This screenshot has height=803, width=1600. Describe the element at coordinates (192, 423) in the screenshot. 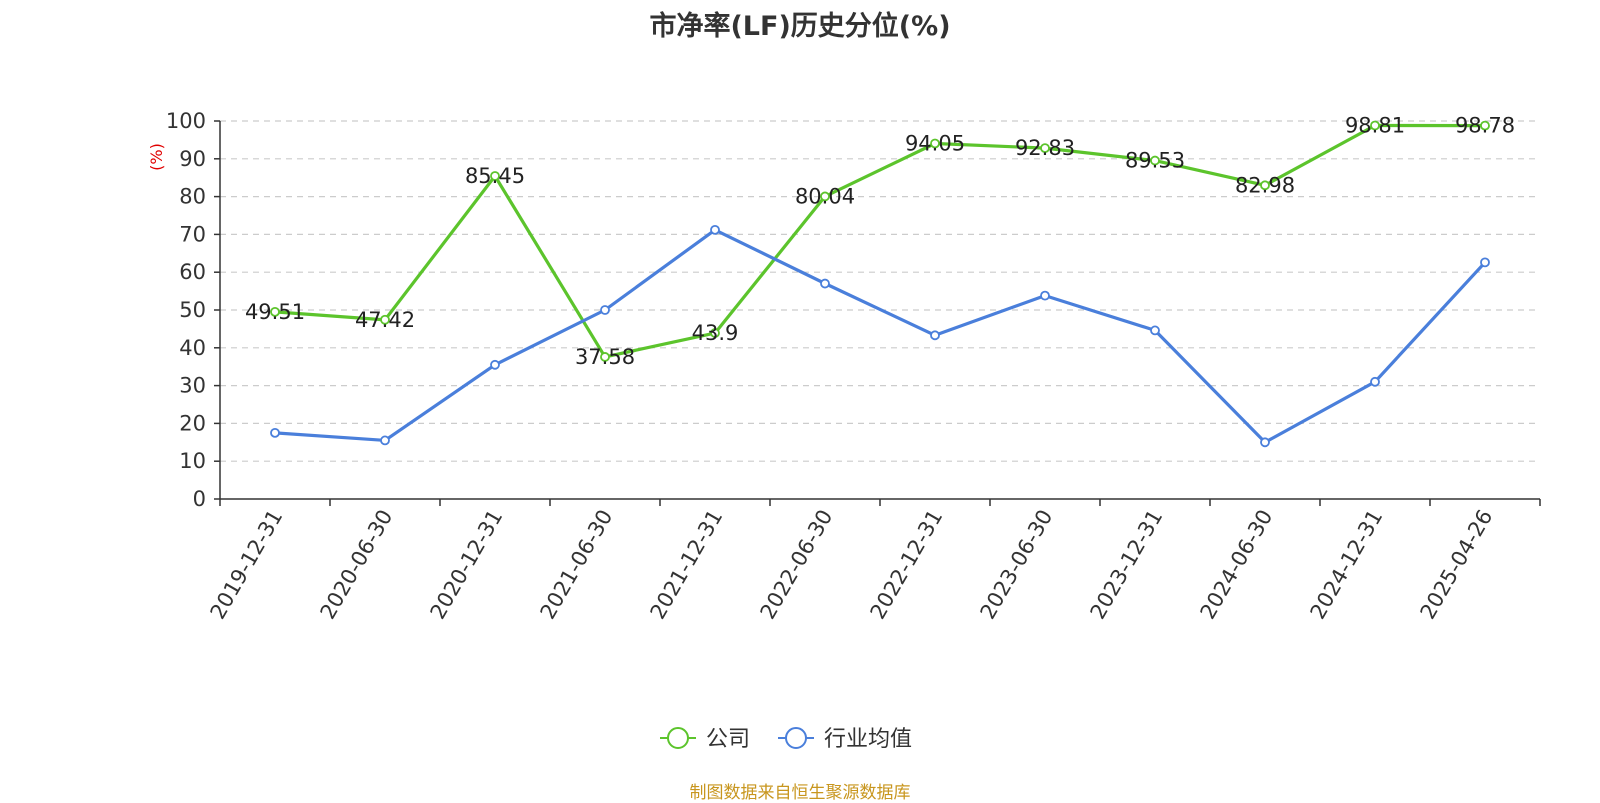

I see `y-tick-label: 20` at that location.